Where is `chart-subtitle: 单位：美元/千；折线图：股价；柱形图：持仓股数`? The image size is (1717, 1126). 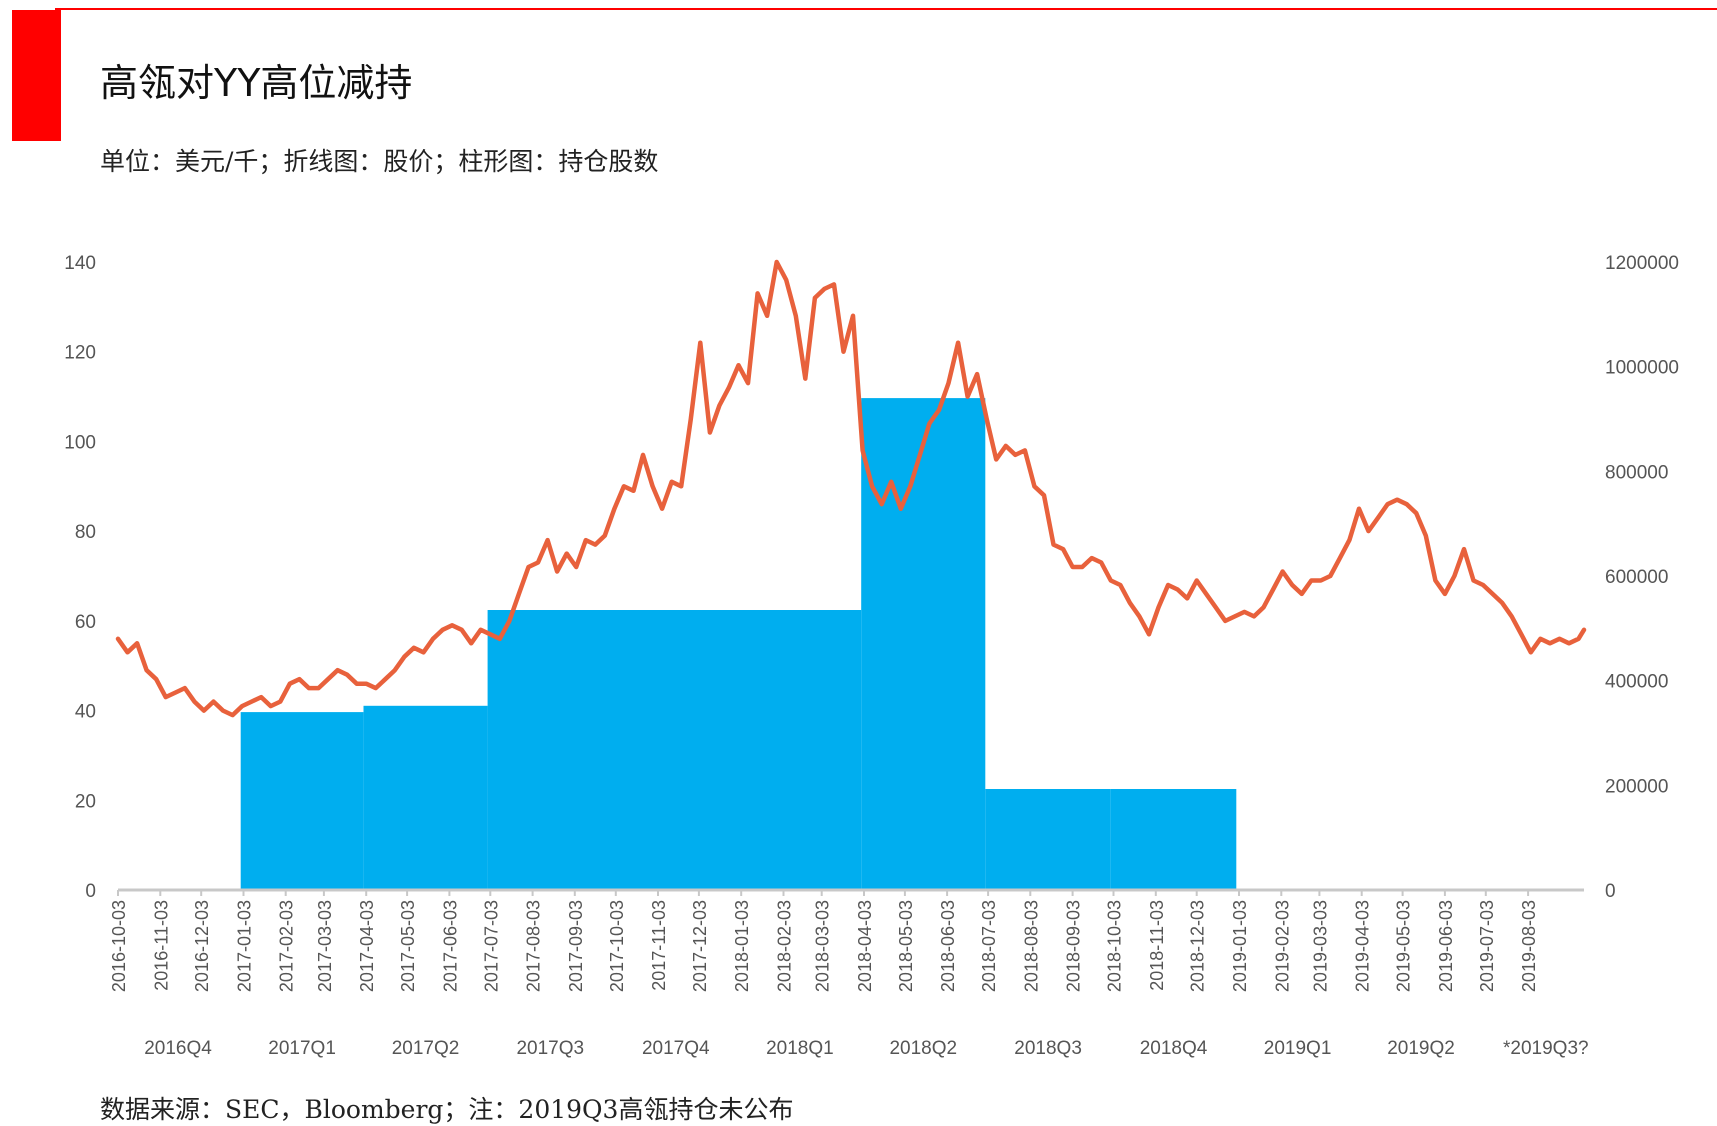 chart-subtitle: 单位：美元/千；折线图：股价；柱形图：持仓股数 is located at coordinates (379, 161).